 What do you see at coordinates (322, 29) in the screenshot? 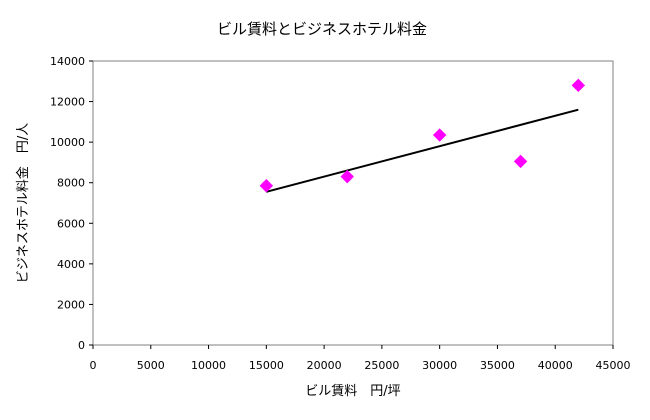
I see `chart-title: ビル賃料とビジネスホテル料金` at bounding box center [322, 29].